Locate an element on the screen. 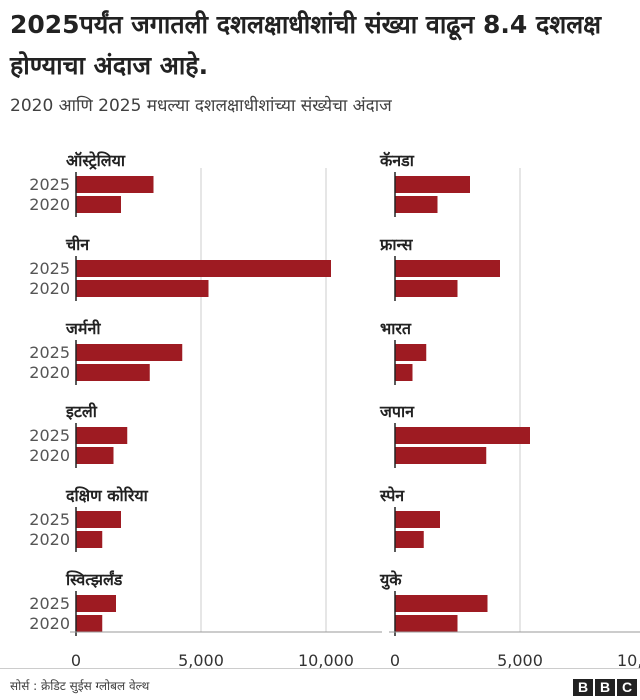  panel-title: जपान is located at coordinates (397, 411).